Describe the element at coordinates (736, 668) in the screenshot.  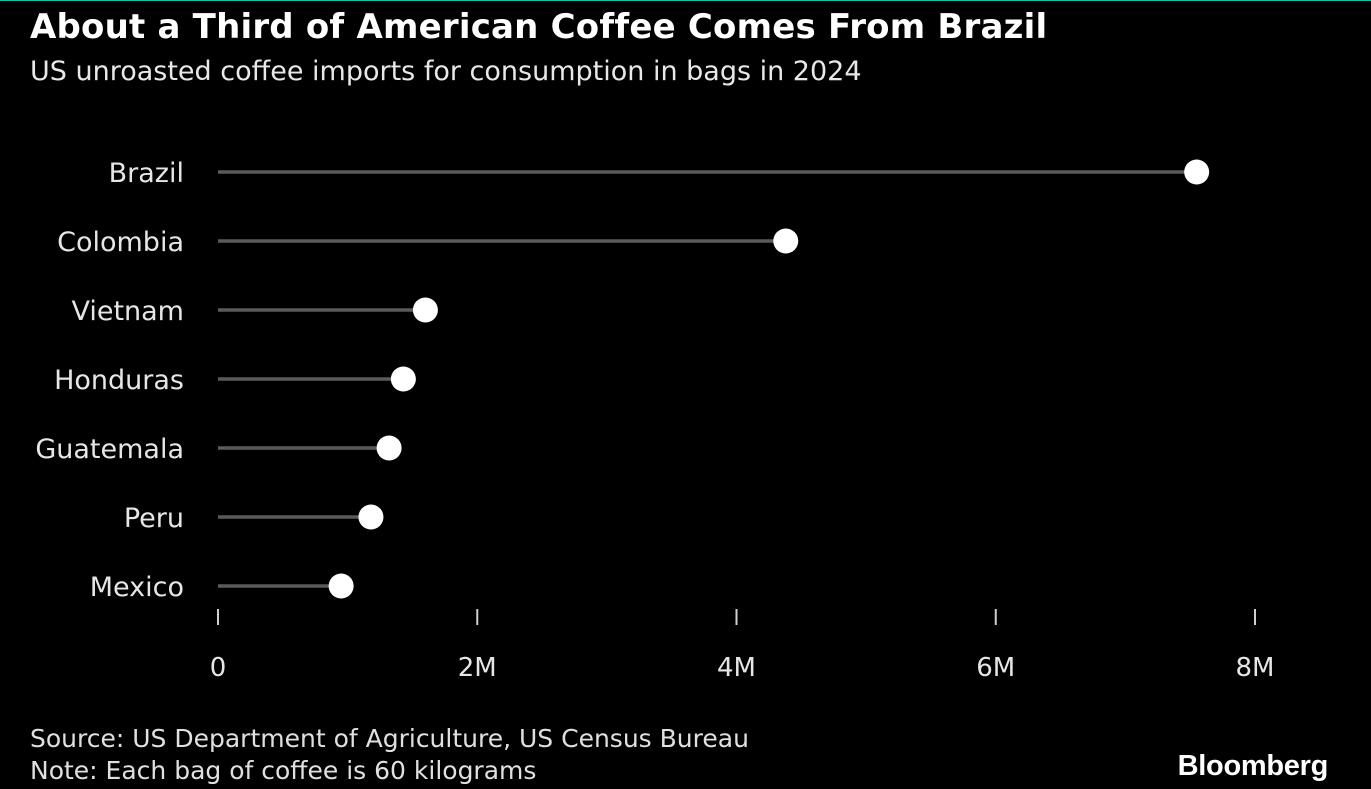
I see `x-tick-label-2: 4M` at that location.